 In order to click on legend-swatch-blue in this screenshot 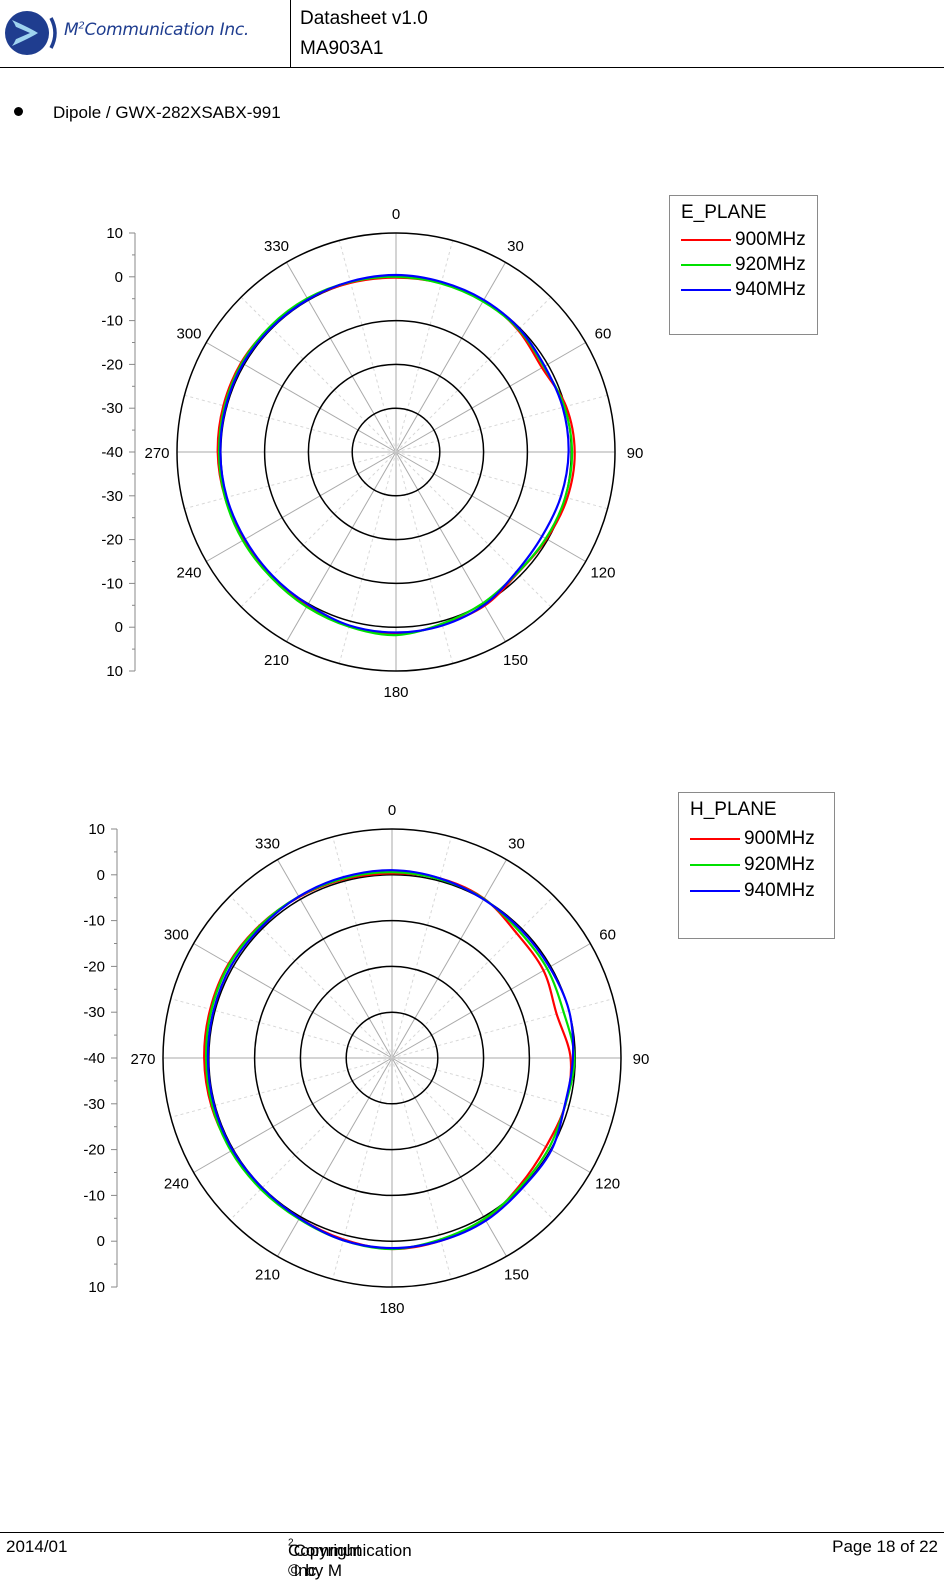, I will do `click(715, 891)`.